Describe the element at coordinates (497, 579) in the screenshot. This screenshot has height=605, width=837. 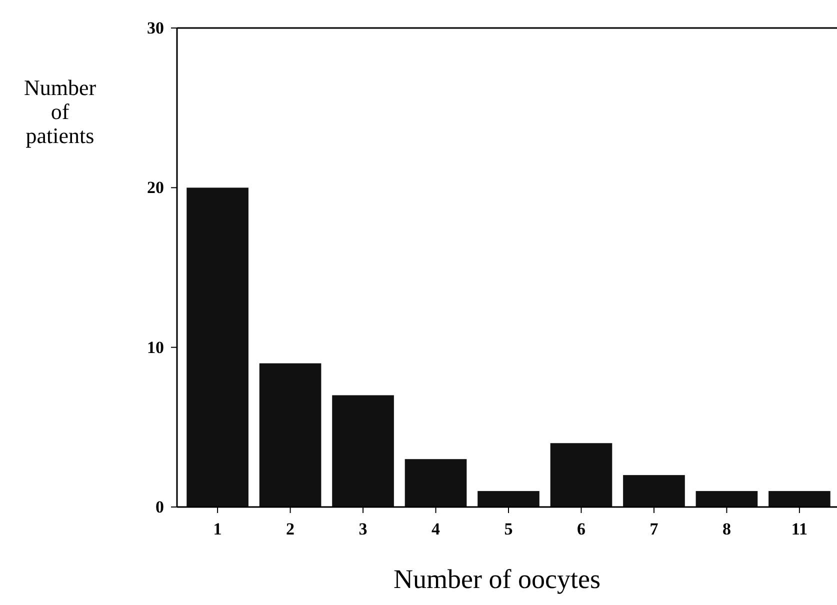
I see `x-axis-title: Number of oocytes` at that location.